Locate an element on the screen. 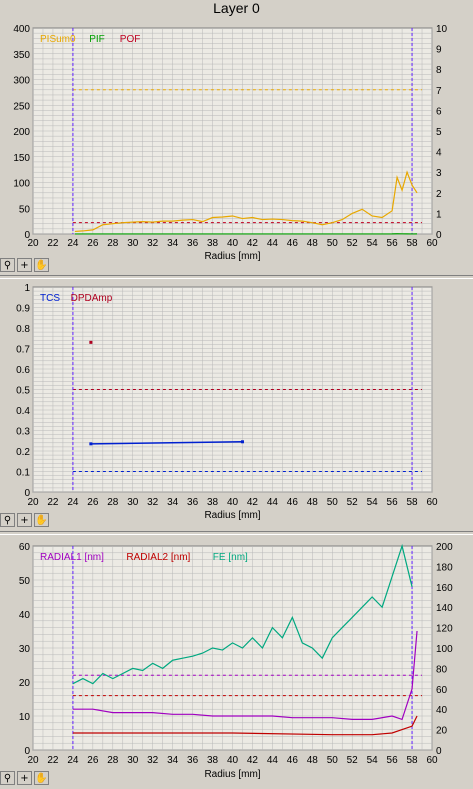 This screenshot has height=789, width=473. y-tick-label-left: 1 is located at coordinates (27, 288).